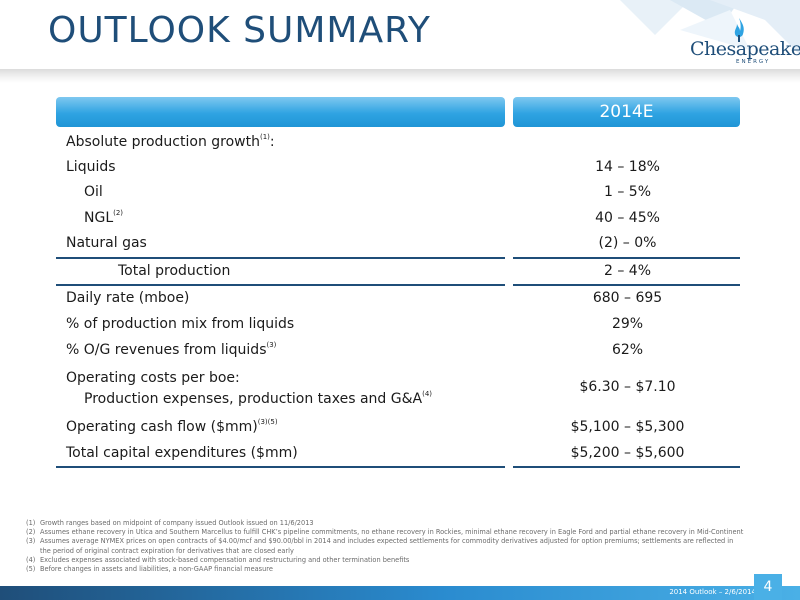 The image size is (800, 600). I want to click on row-value-liquids-mix: 29%, so click(627, 324).